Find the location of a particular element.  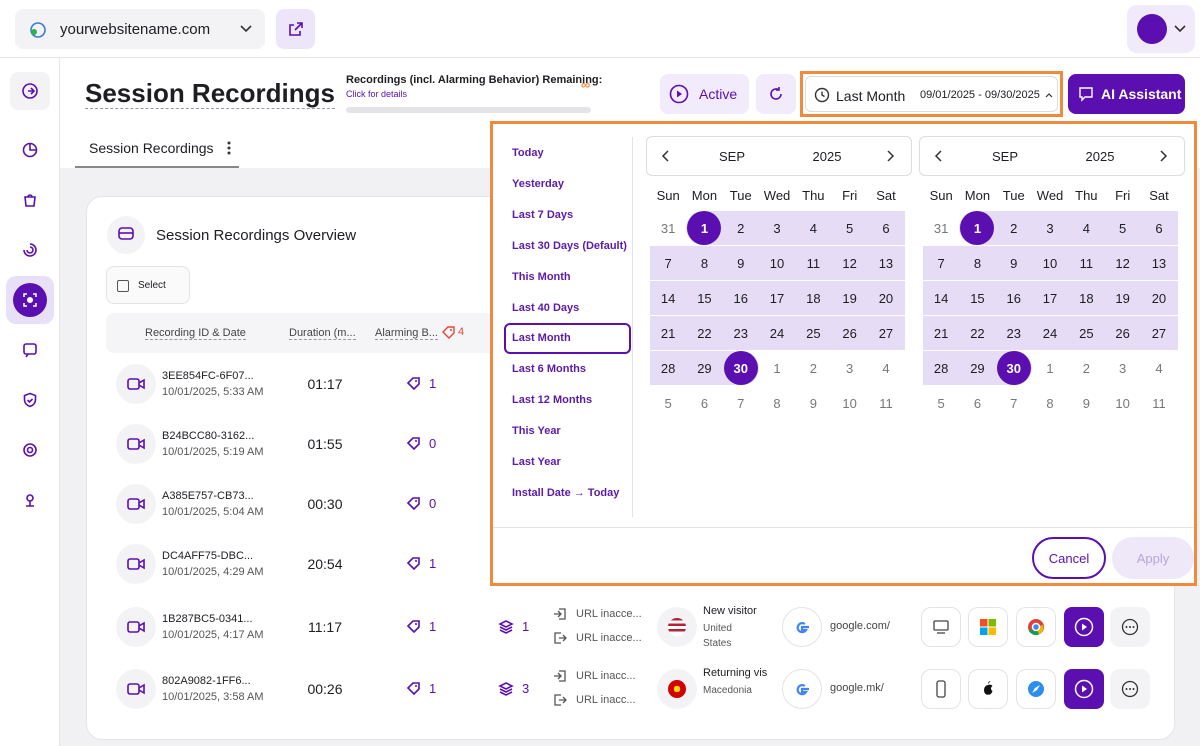

day: 28 is located at coordinates (668, 368).